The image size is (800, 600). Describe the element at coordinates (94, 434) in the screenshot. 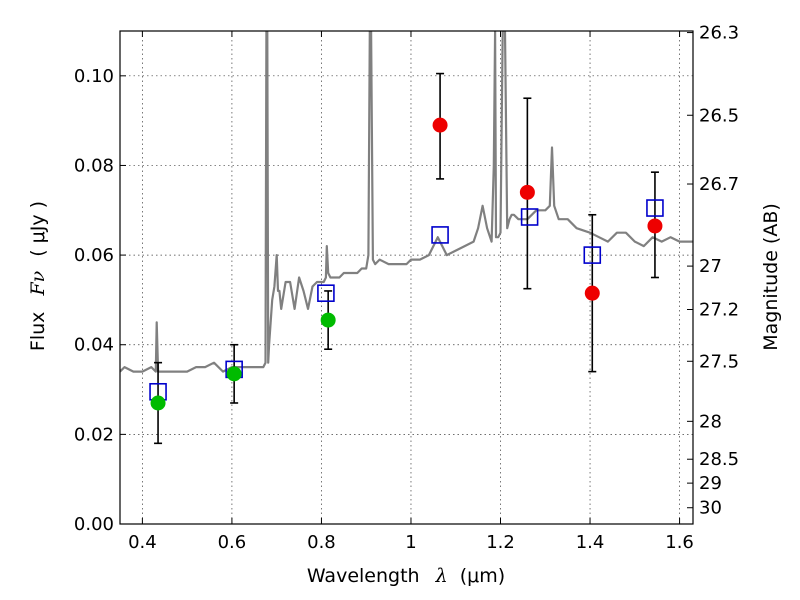

I see `y-tick-label: 0.02` at that location.